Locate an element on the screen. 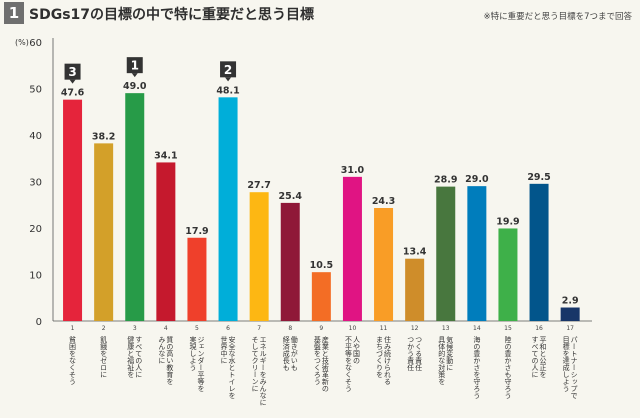 This screenshot has height=418, width=640. value-label: 28.9 is located at coordinates (445, 180).